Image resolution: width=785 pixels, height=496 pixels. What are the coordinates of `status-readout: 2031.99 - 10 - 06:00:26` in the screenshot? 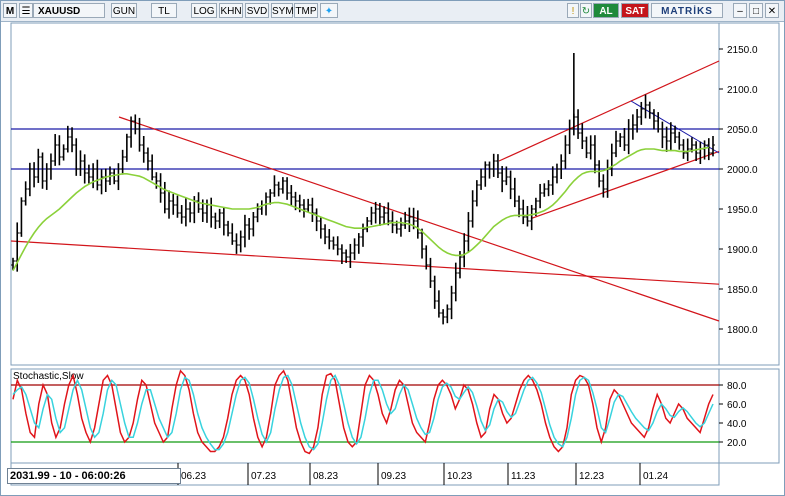 It's located at (94, 476).